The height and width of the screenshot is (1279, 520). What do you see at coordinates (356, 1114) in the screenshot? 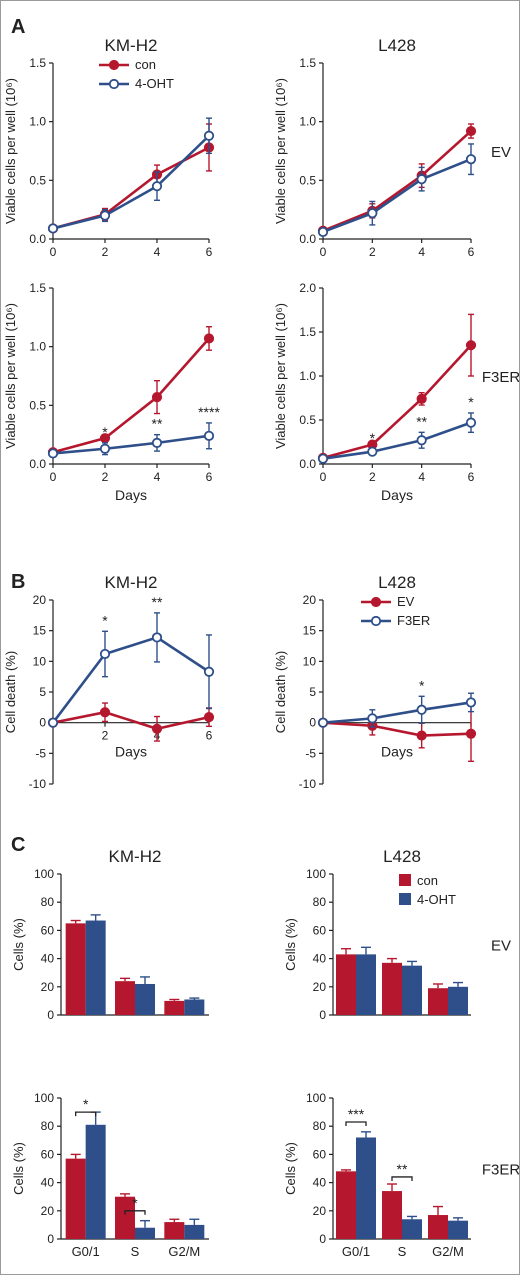
I see `significance-marker-c4: ***` at bounding box center [356, 1114].